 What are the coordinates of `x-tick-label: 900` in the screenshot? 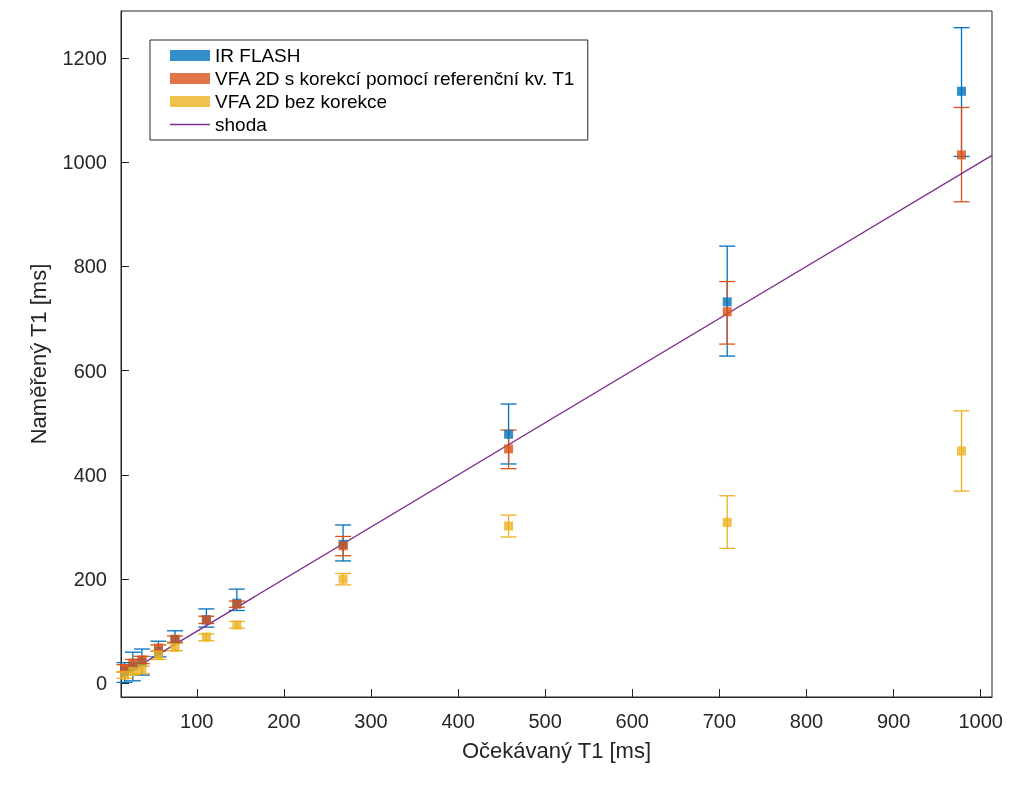 It's located at (893, 721).